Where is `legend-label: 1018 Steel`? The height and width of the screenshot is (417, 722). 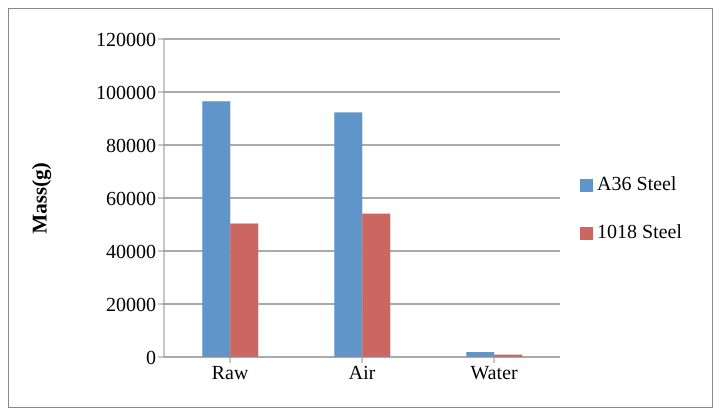 legend-label: 1018 Steel is located at coordinates (639, 232).